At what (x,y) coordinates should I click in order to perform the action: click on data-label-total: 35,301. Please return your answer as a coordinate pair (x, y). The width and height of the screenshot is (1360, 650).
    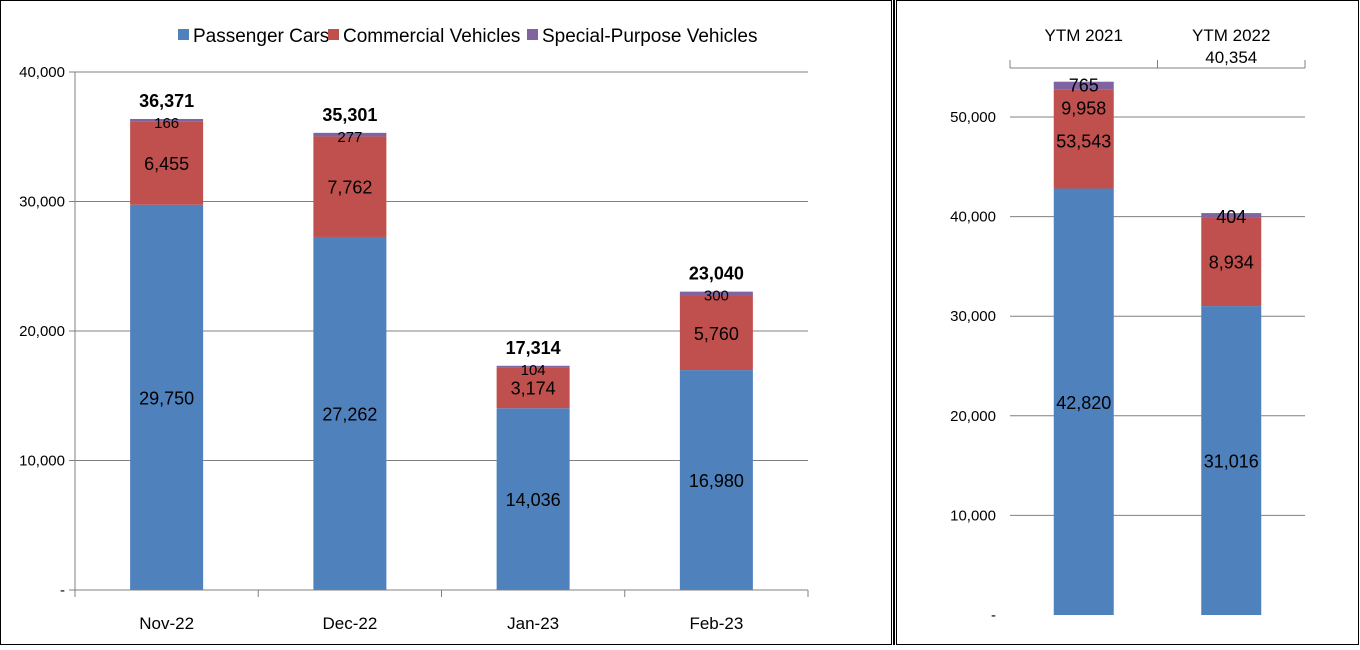
    Looking at the image, I should click on (349, 115).